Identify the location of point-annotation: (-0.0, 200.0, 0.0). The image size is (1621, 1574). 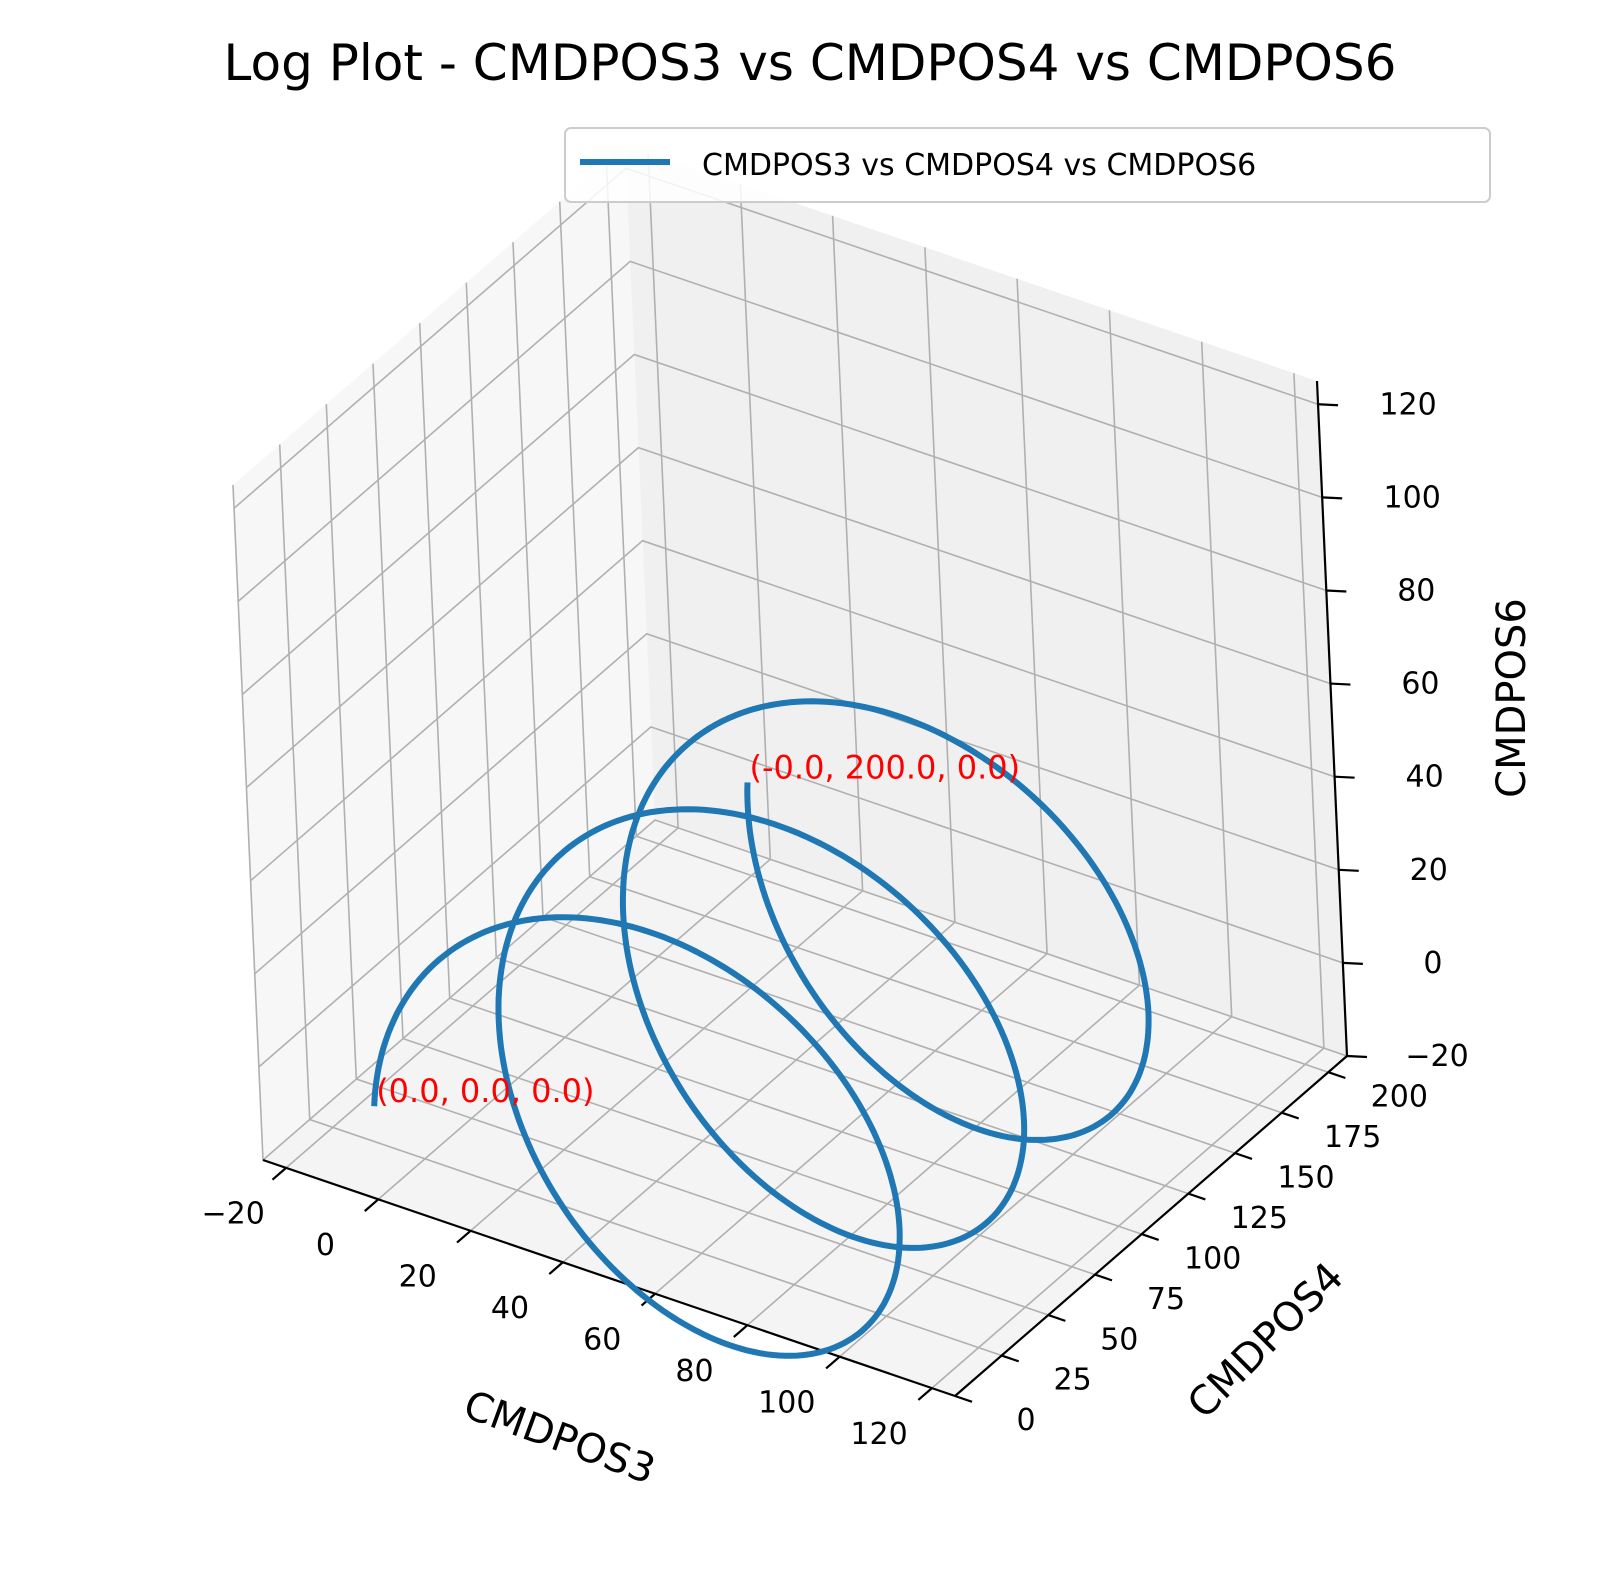
(885, 767).